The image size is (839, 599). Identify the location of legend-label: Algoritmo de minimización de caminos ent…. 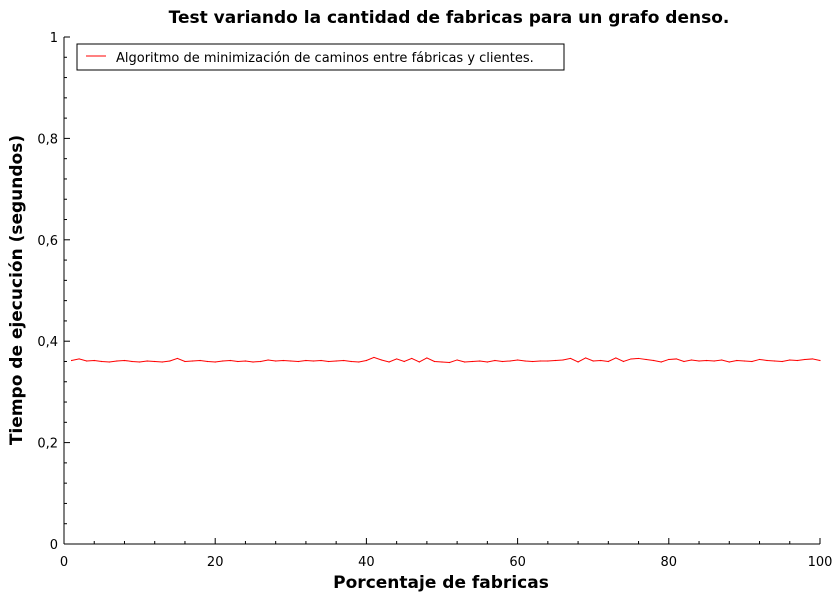
(325, 58).